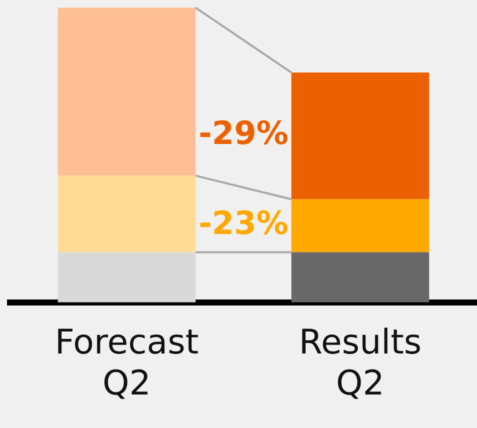 This screenshot has width=477, height=428. What do you see at coordinates (243, 133) in the screenshot?
I see `annotation: -29%` at bounding box center [243, 133].